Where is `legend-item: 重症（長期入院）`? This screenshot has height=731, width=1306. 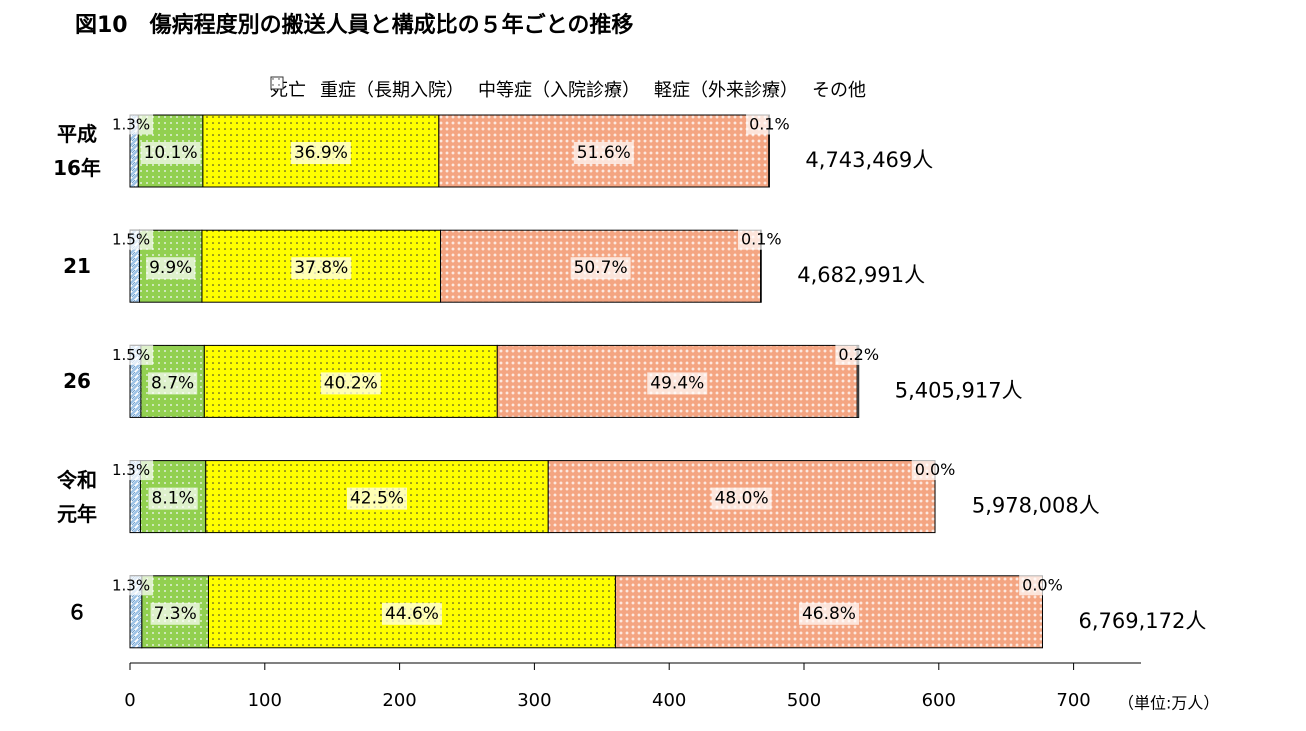
legend-item: 重症（長期入院） is located at coordinates (367, 89).